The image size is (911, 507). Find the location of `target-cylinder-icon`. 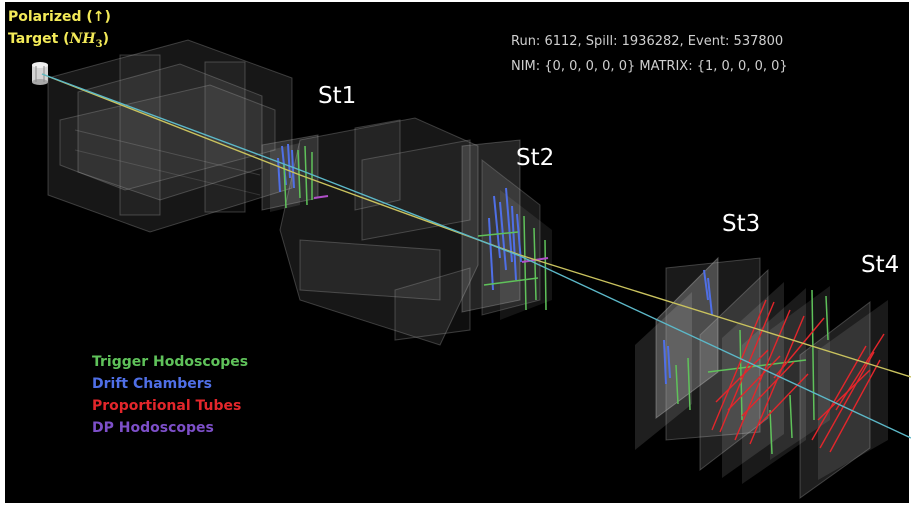

target-cylinder-icon is located at coordinates (40, 73).